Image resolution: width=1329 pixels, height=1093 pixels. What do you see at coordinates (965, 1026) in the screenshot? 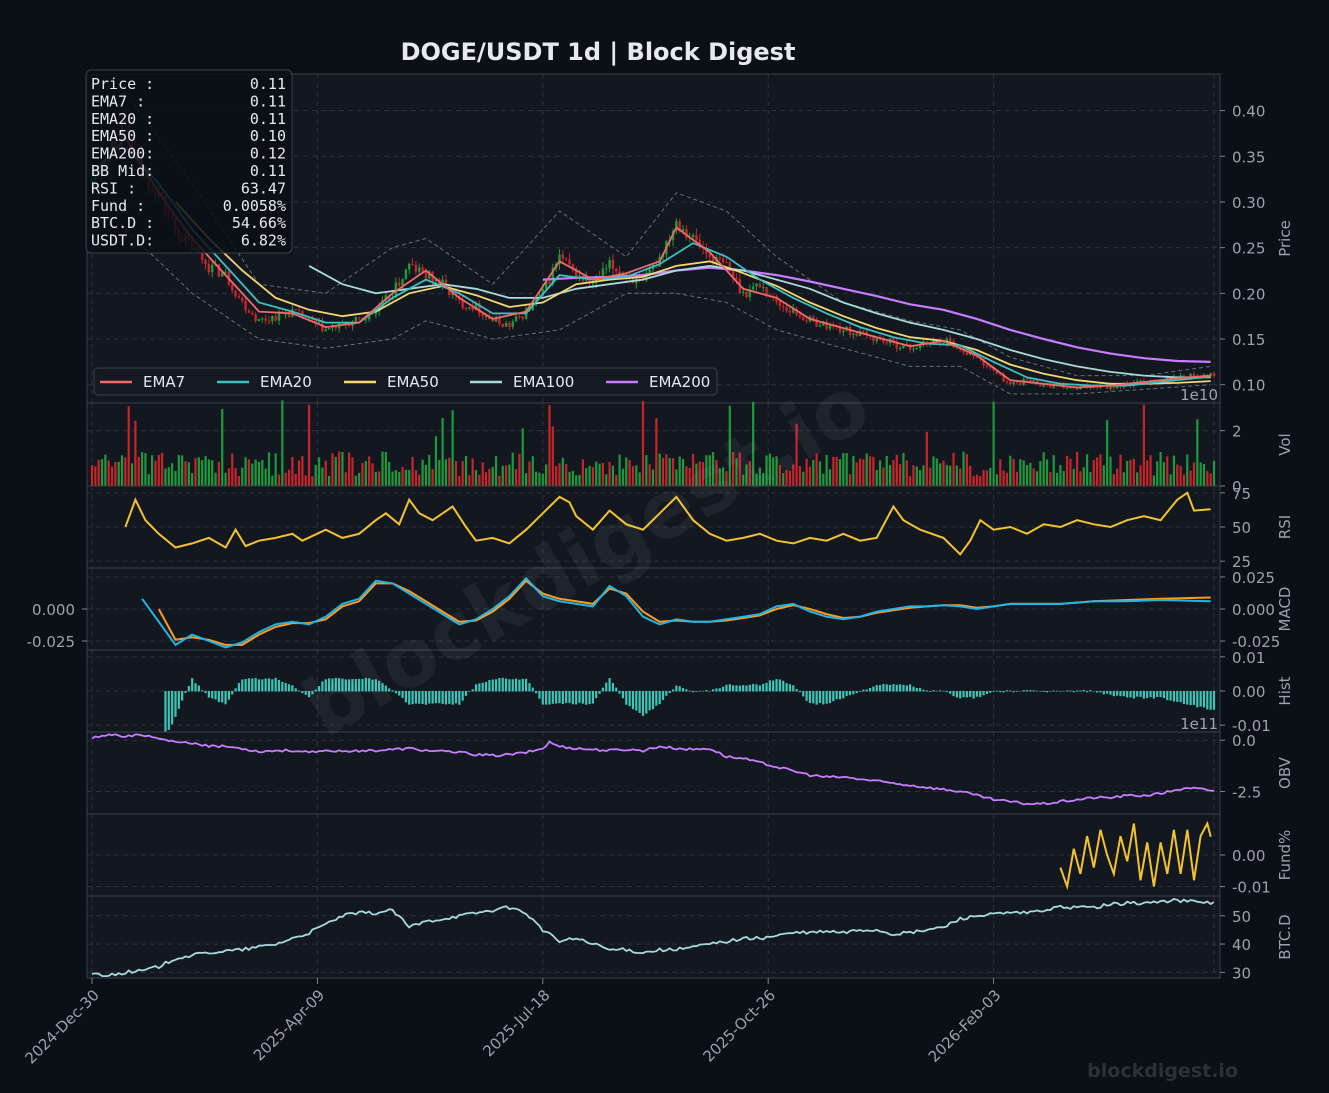
I see `x-tick-label-4: 2026-Feb-03` at bounding box center [965, 1026].